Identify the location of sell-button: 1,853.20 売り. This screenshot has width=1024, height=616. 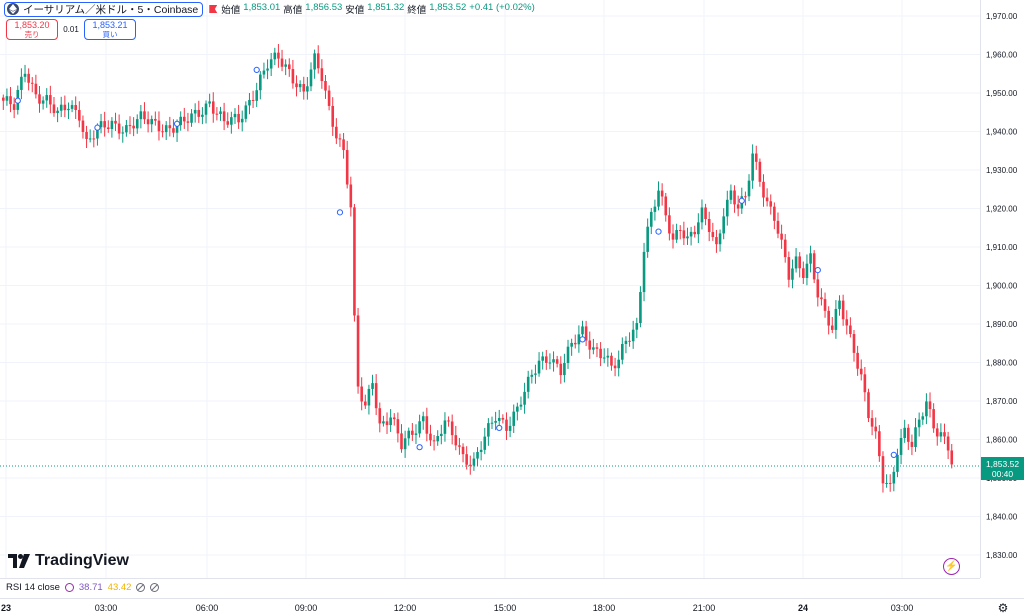
(32, 29).